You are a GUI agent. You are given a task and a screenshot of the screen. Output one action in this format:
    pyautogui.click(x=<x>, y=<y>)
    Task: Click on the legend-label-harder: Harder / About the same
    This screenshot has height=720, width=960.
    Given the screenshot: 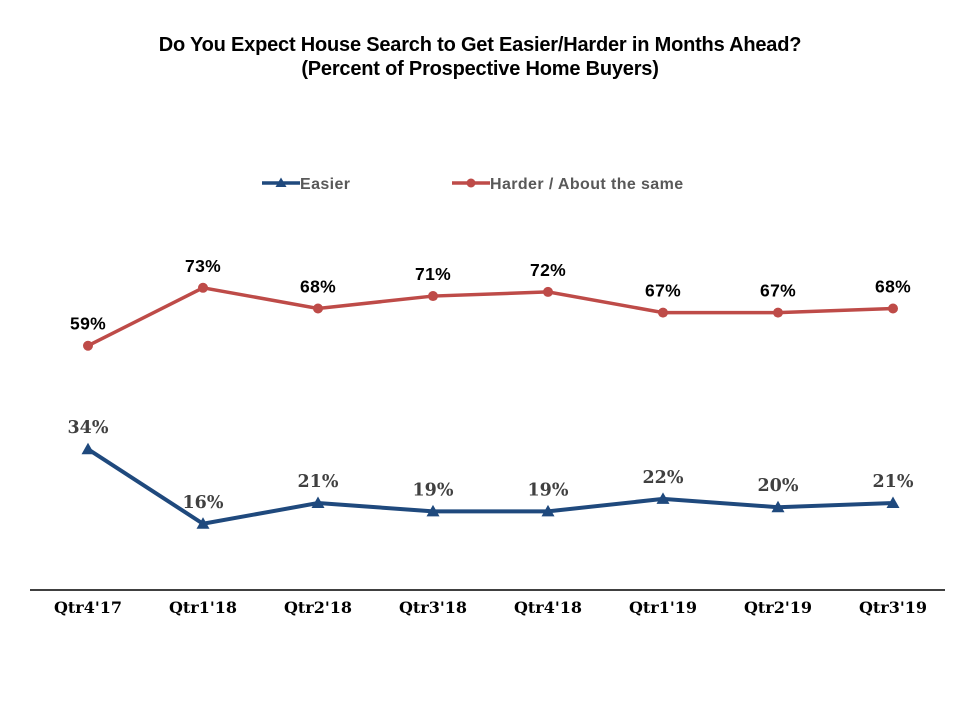 What is the action you would take?
    pyautogui.click(x=587, y=184)
    